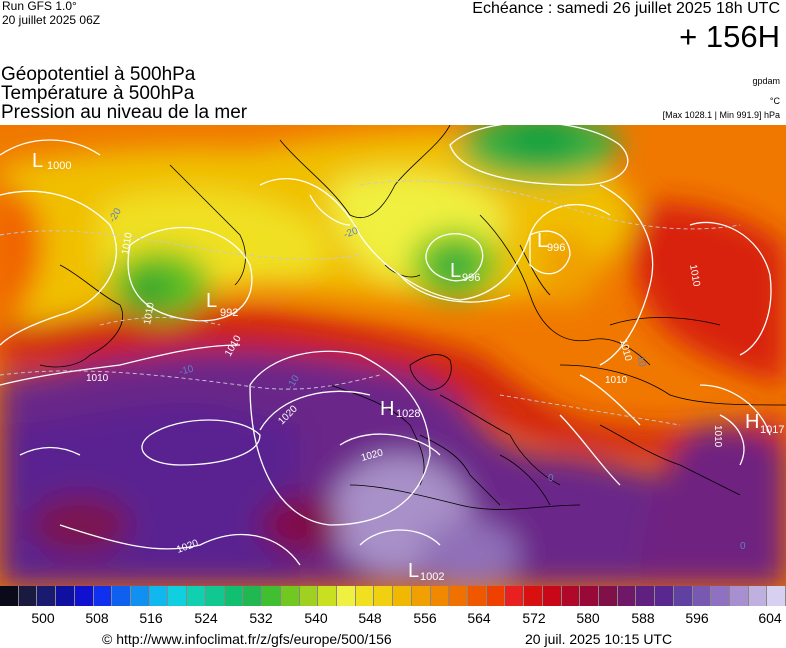 Image resolution: width=786 pixels, height=648 pixels. I want to click on low-center: L 992, so click(222, 304).